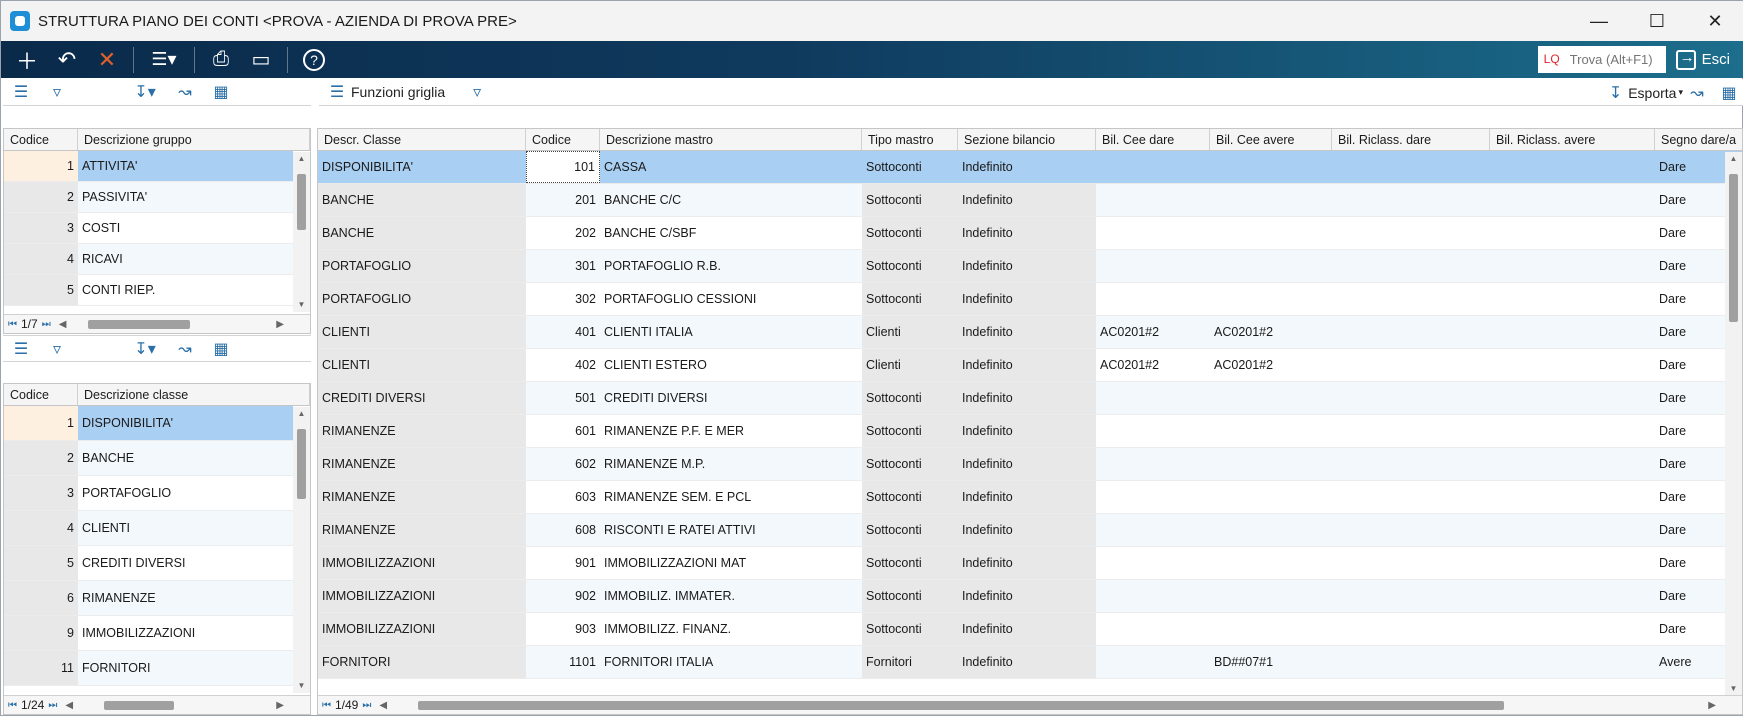  Describe the element at coordinates (301, 550) in the screenshot. I see `classes-vertical-scrollbar: ▲ ▼` at that location.